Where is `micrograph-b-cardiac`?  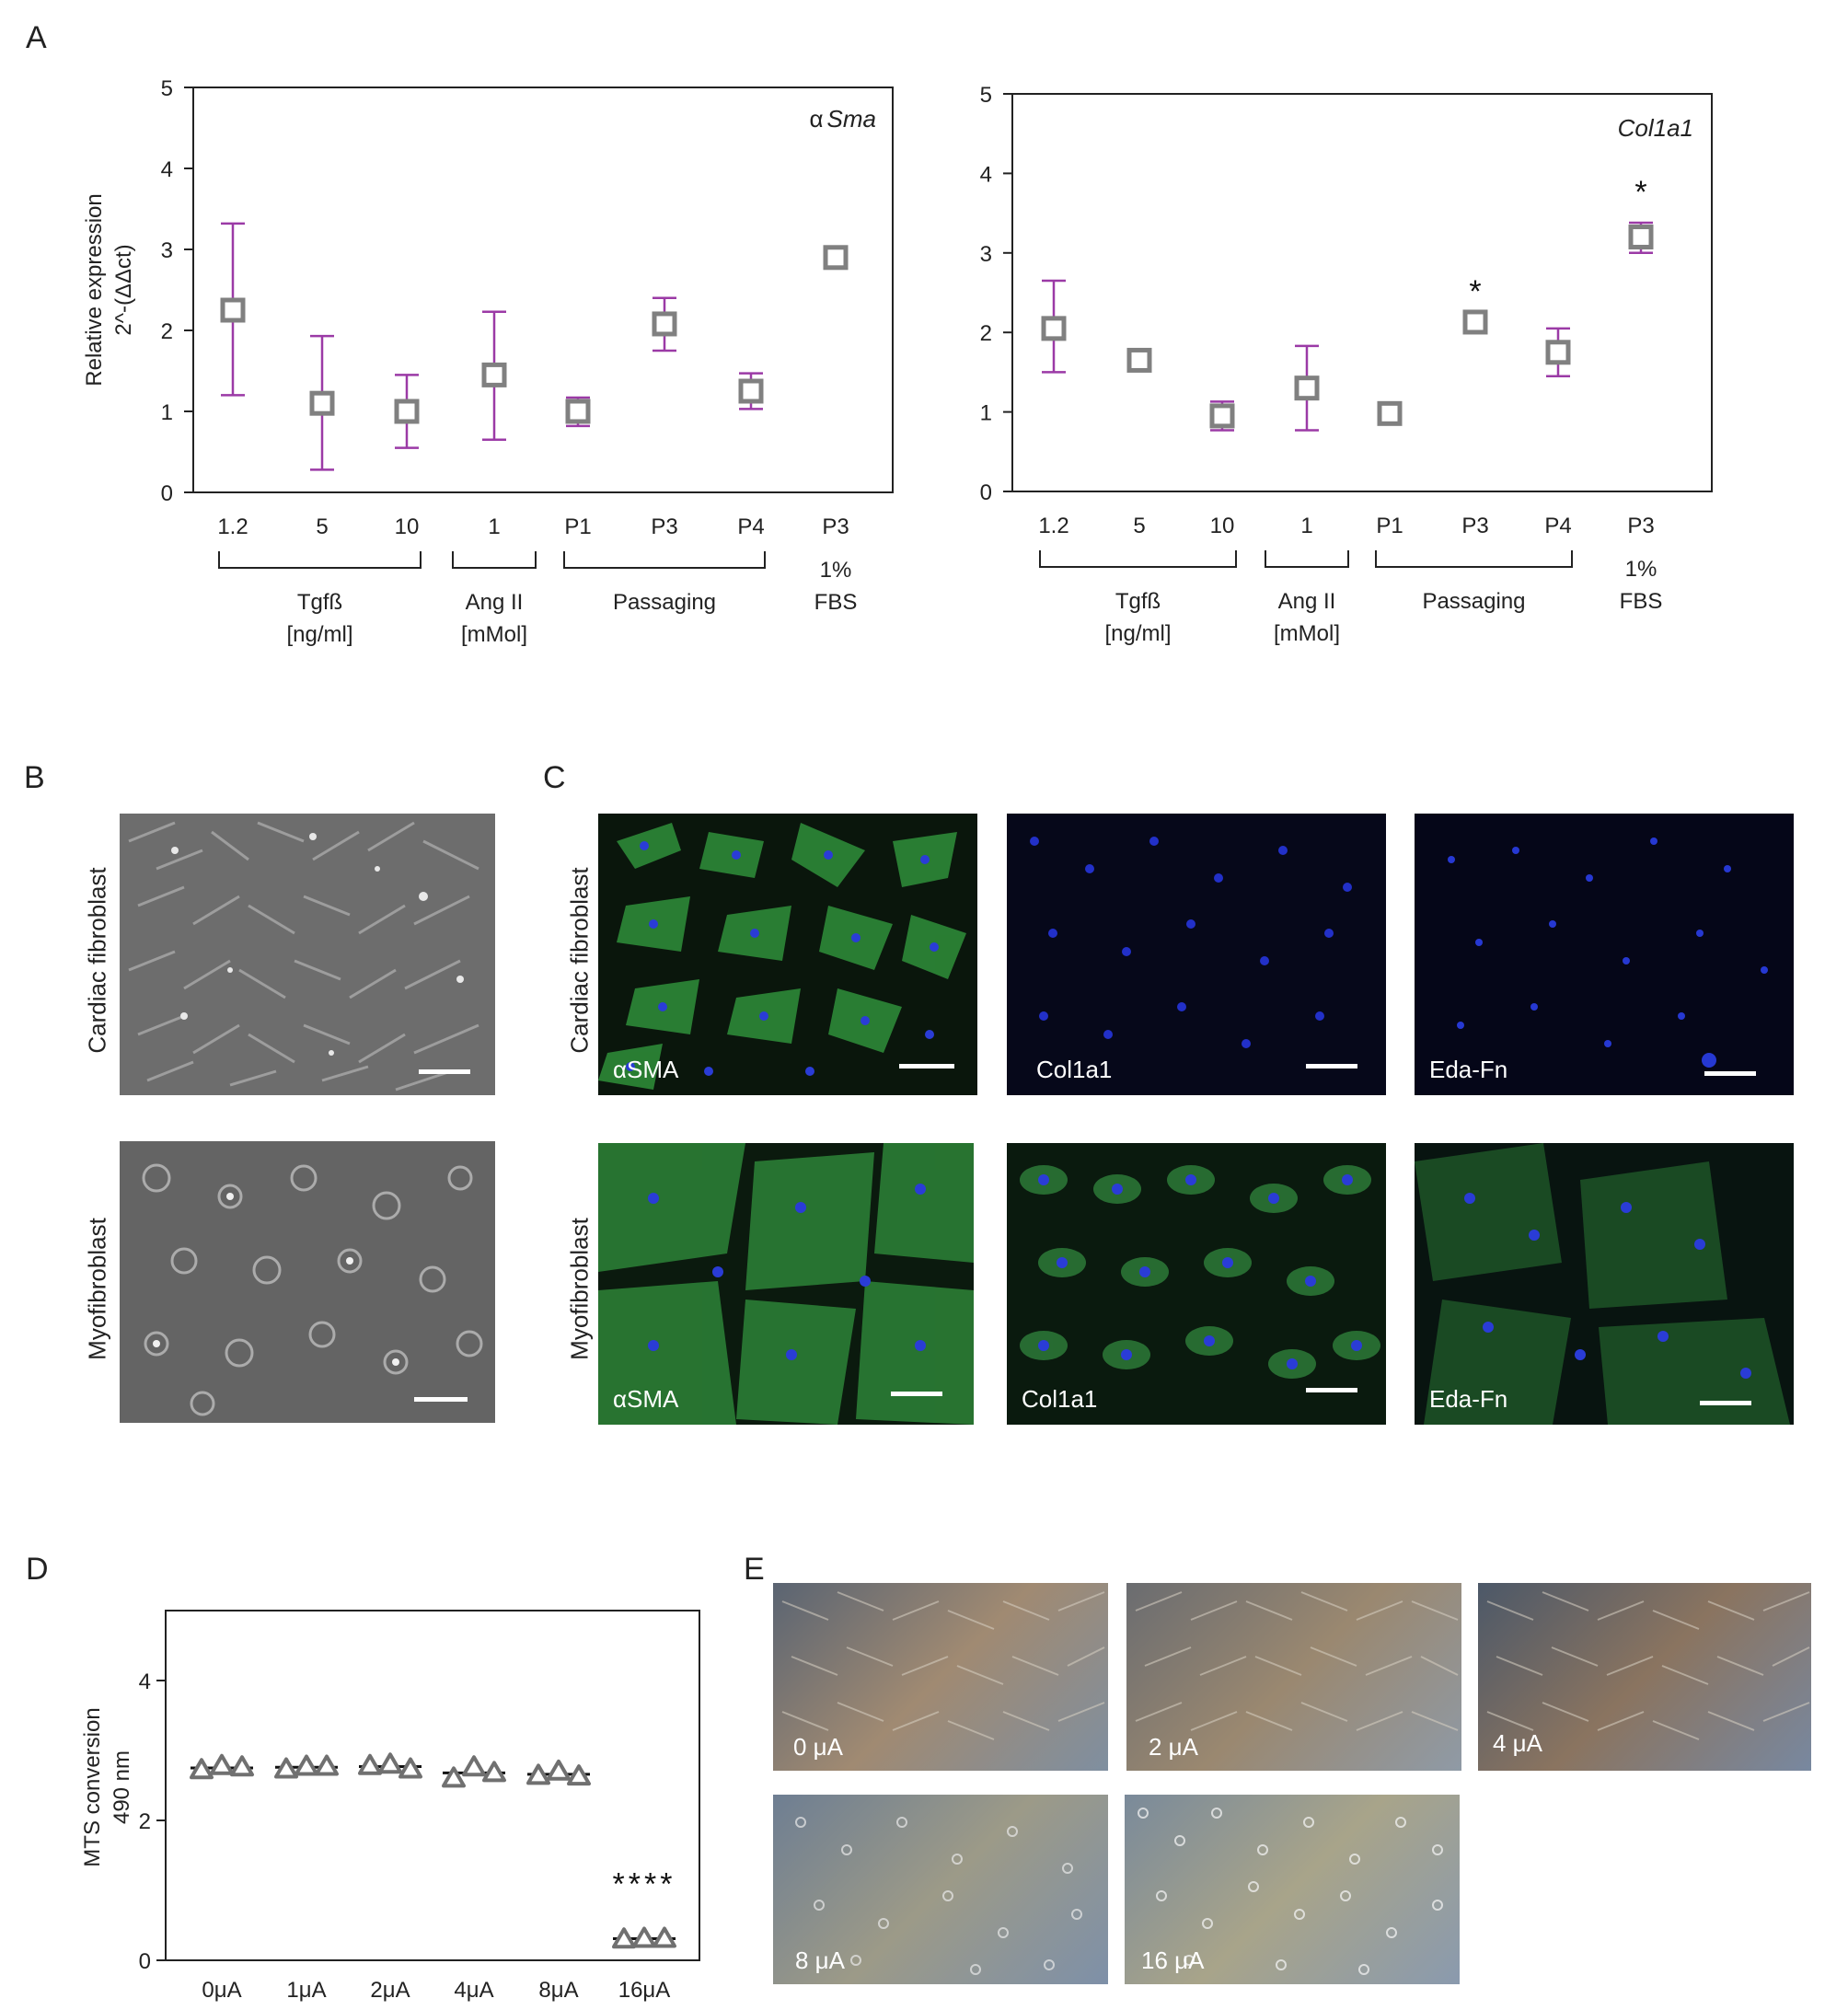
micrograph-b-cardiac is located at coordinates (307, 954).